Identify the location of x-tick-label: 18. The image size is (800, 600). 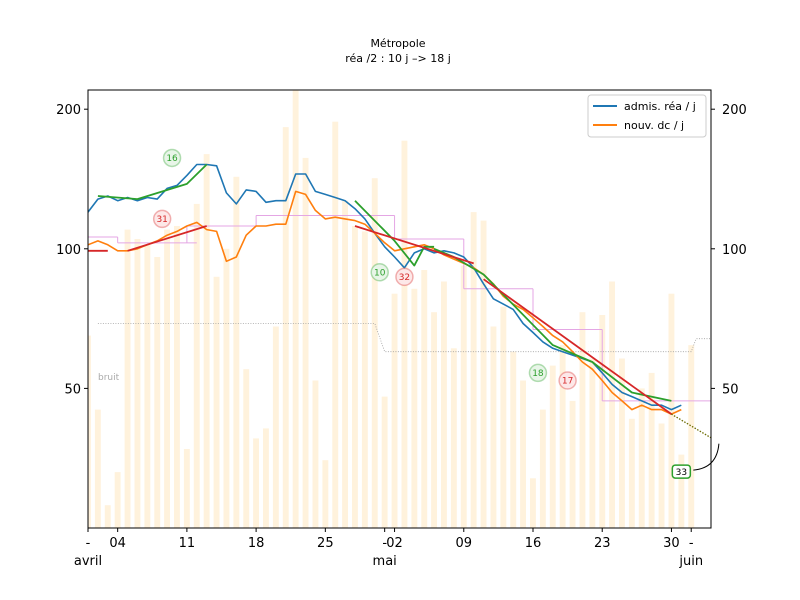
(256, 543).